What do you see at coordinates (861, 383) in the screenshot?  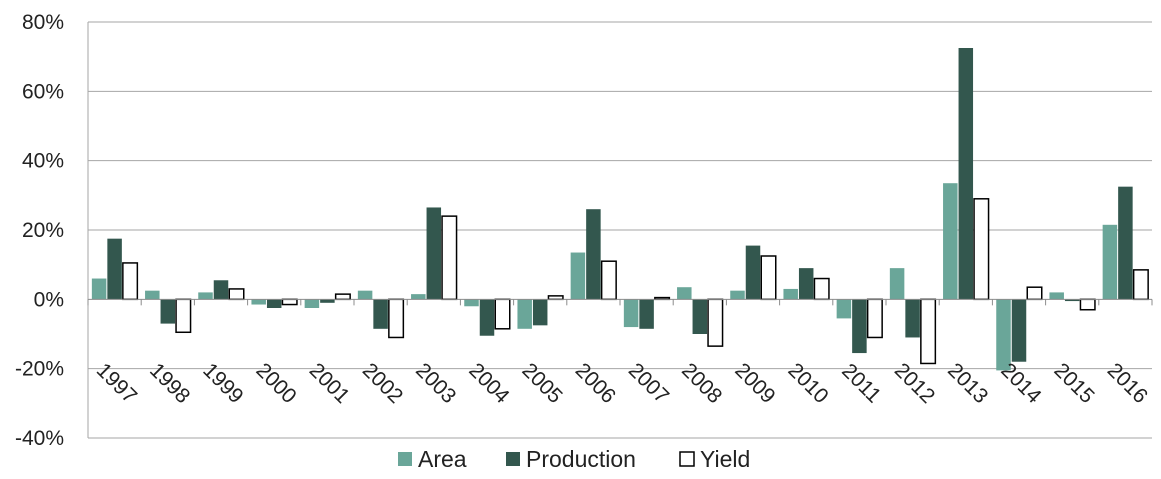 I see `x-tick-label: 2011` at bounding box center [861, 383].